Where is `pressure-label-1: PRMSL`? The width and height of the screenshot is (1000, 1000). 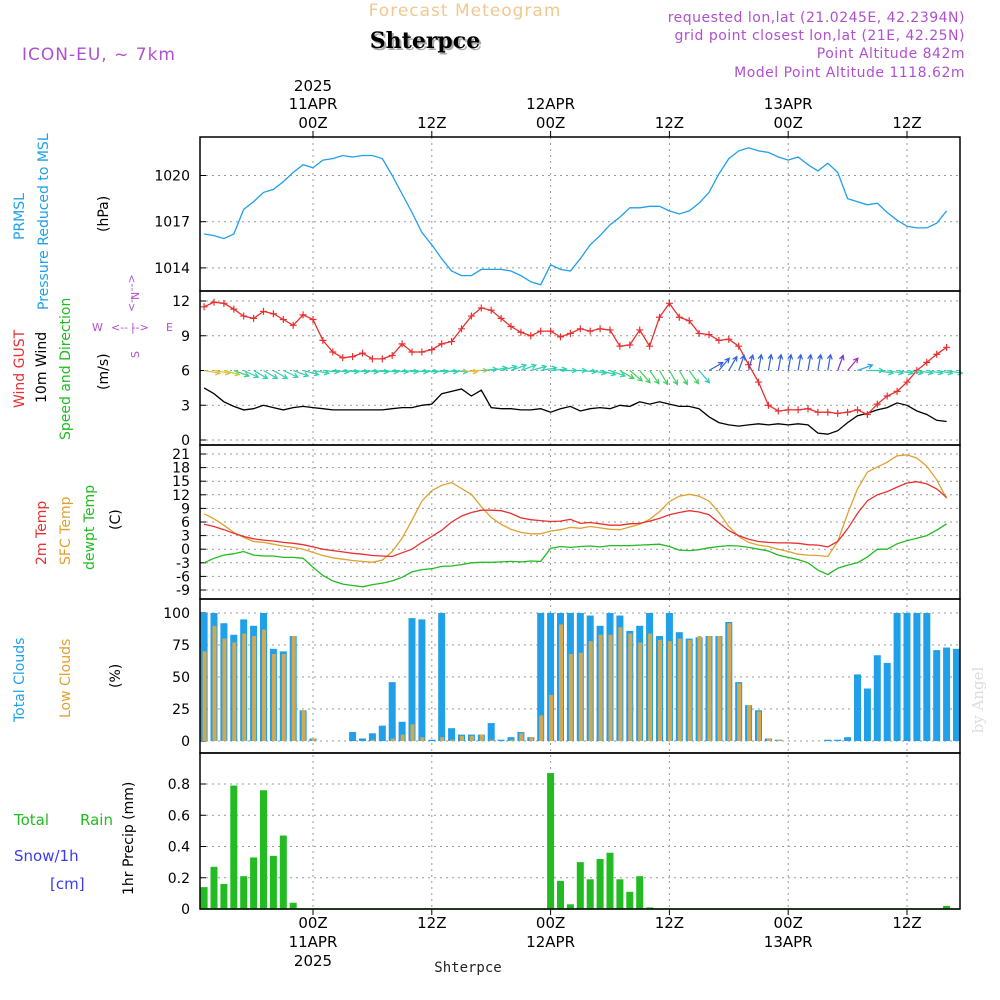 pressure-label-1: PRMSL is located at coordinates (20, 216).